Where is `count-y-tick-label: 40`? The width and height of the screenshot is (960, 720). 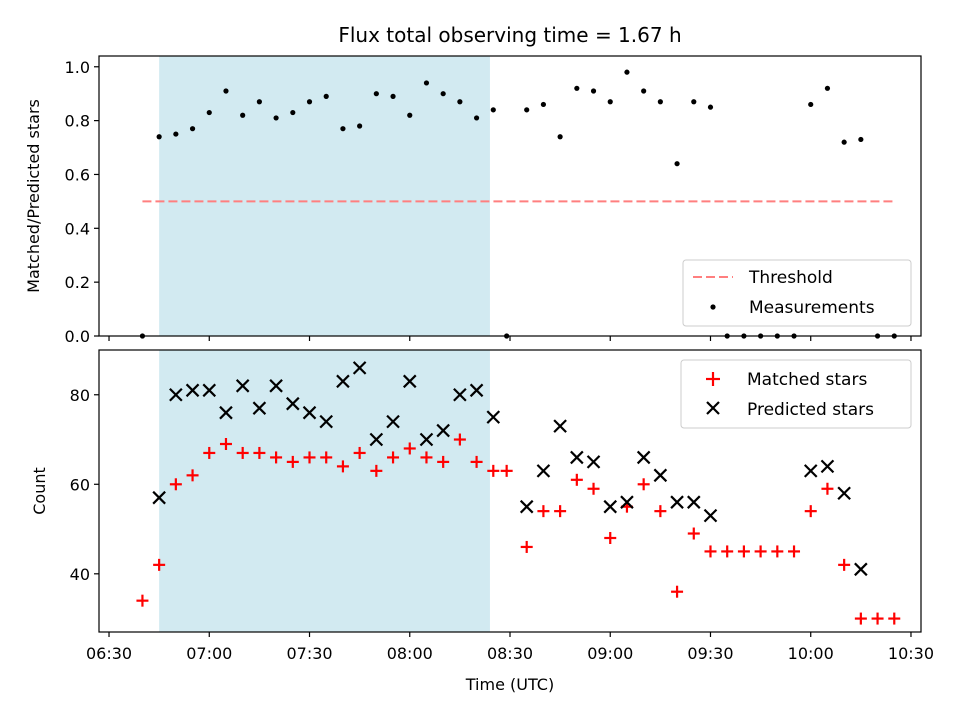
count-y-tick-label: 40 is located at coordinates (80, 574).